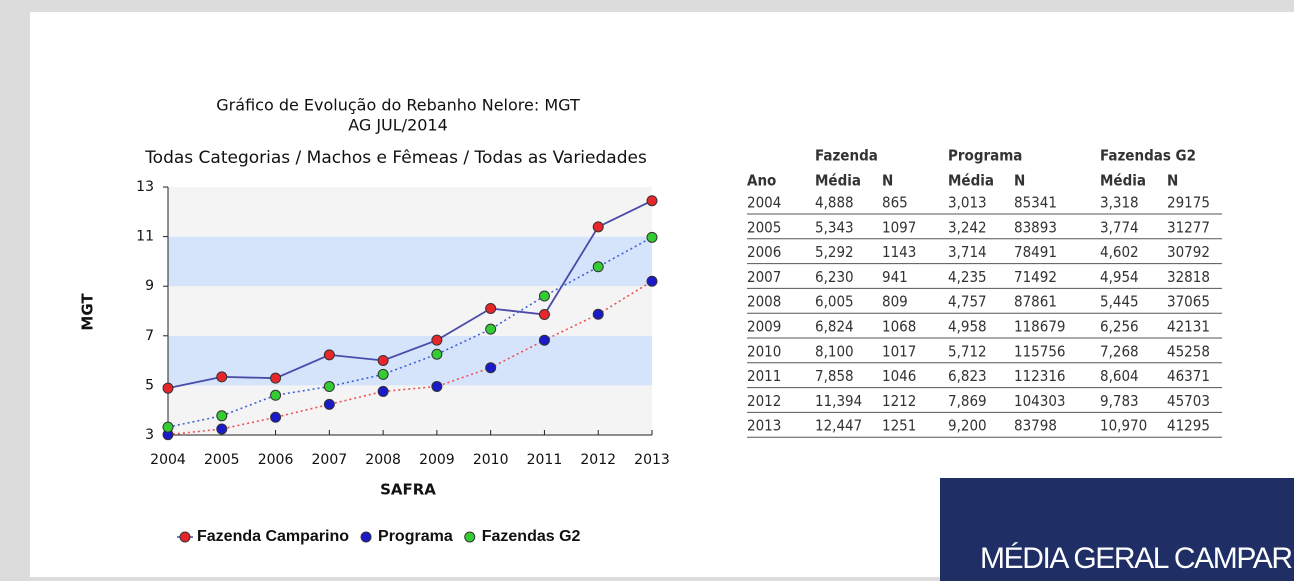 The height and width of the screenshot is (581, 1294). Describe the element at coordinates (1040, 401) in the screenshot. I see `table-cell: 104303` at that location.